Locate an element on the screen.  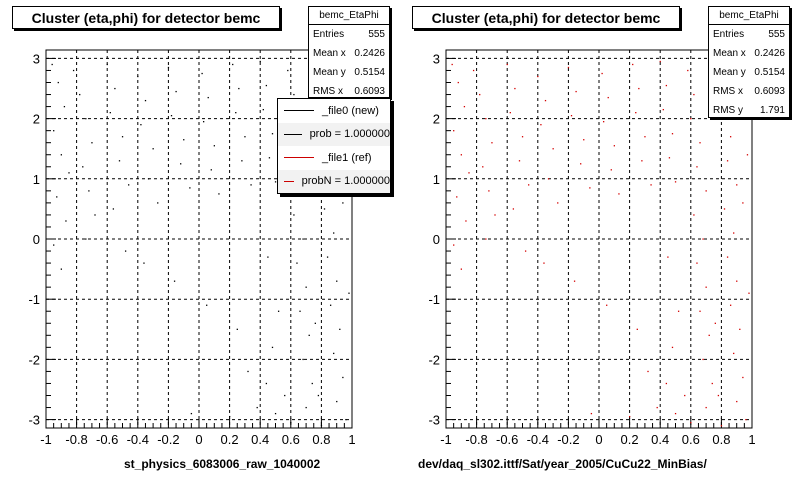
right-stats-meanx-value: 0.2426 is located at coordinates (769, 53).